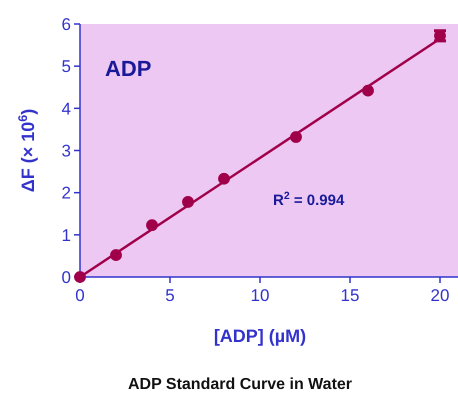  I want to click on y-tick-label: 6, so click(66, 24).